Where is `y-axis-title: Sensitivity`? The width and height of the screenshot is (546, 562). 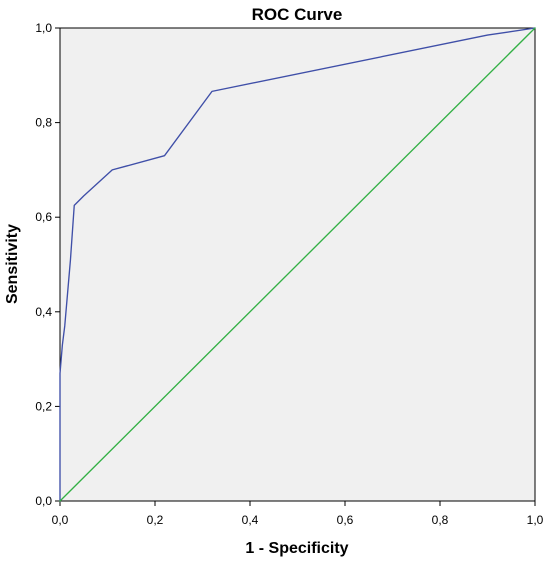 y-axis-title: Sensitivity is located at coordinates (12, 264).